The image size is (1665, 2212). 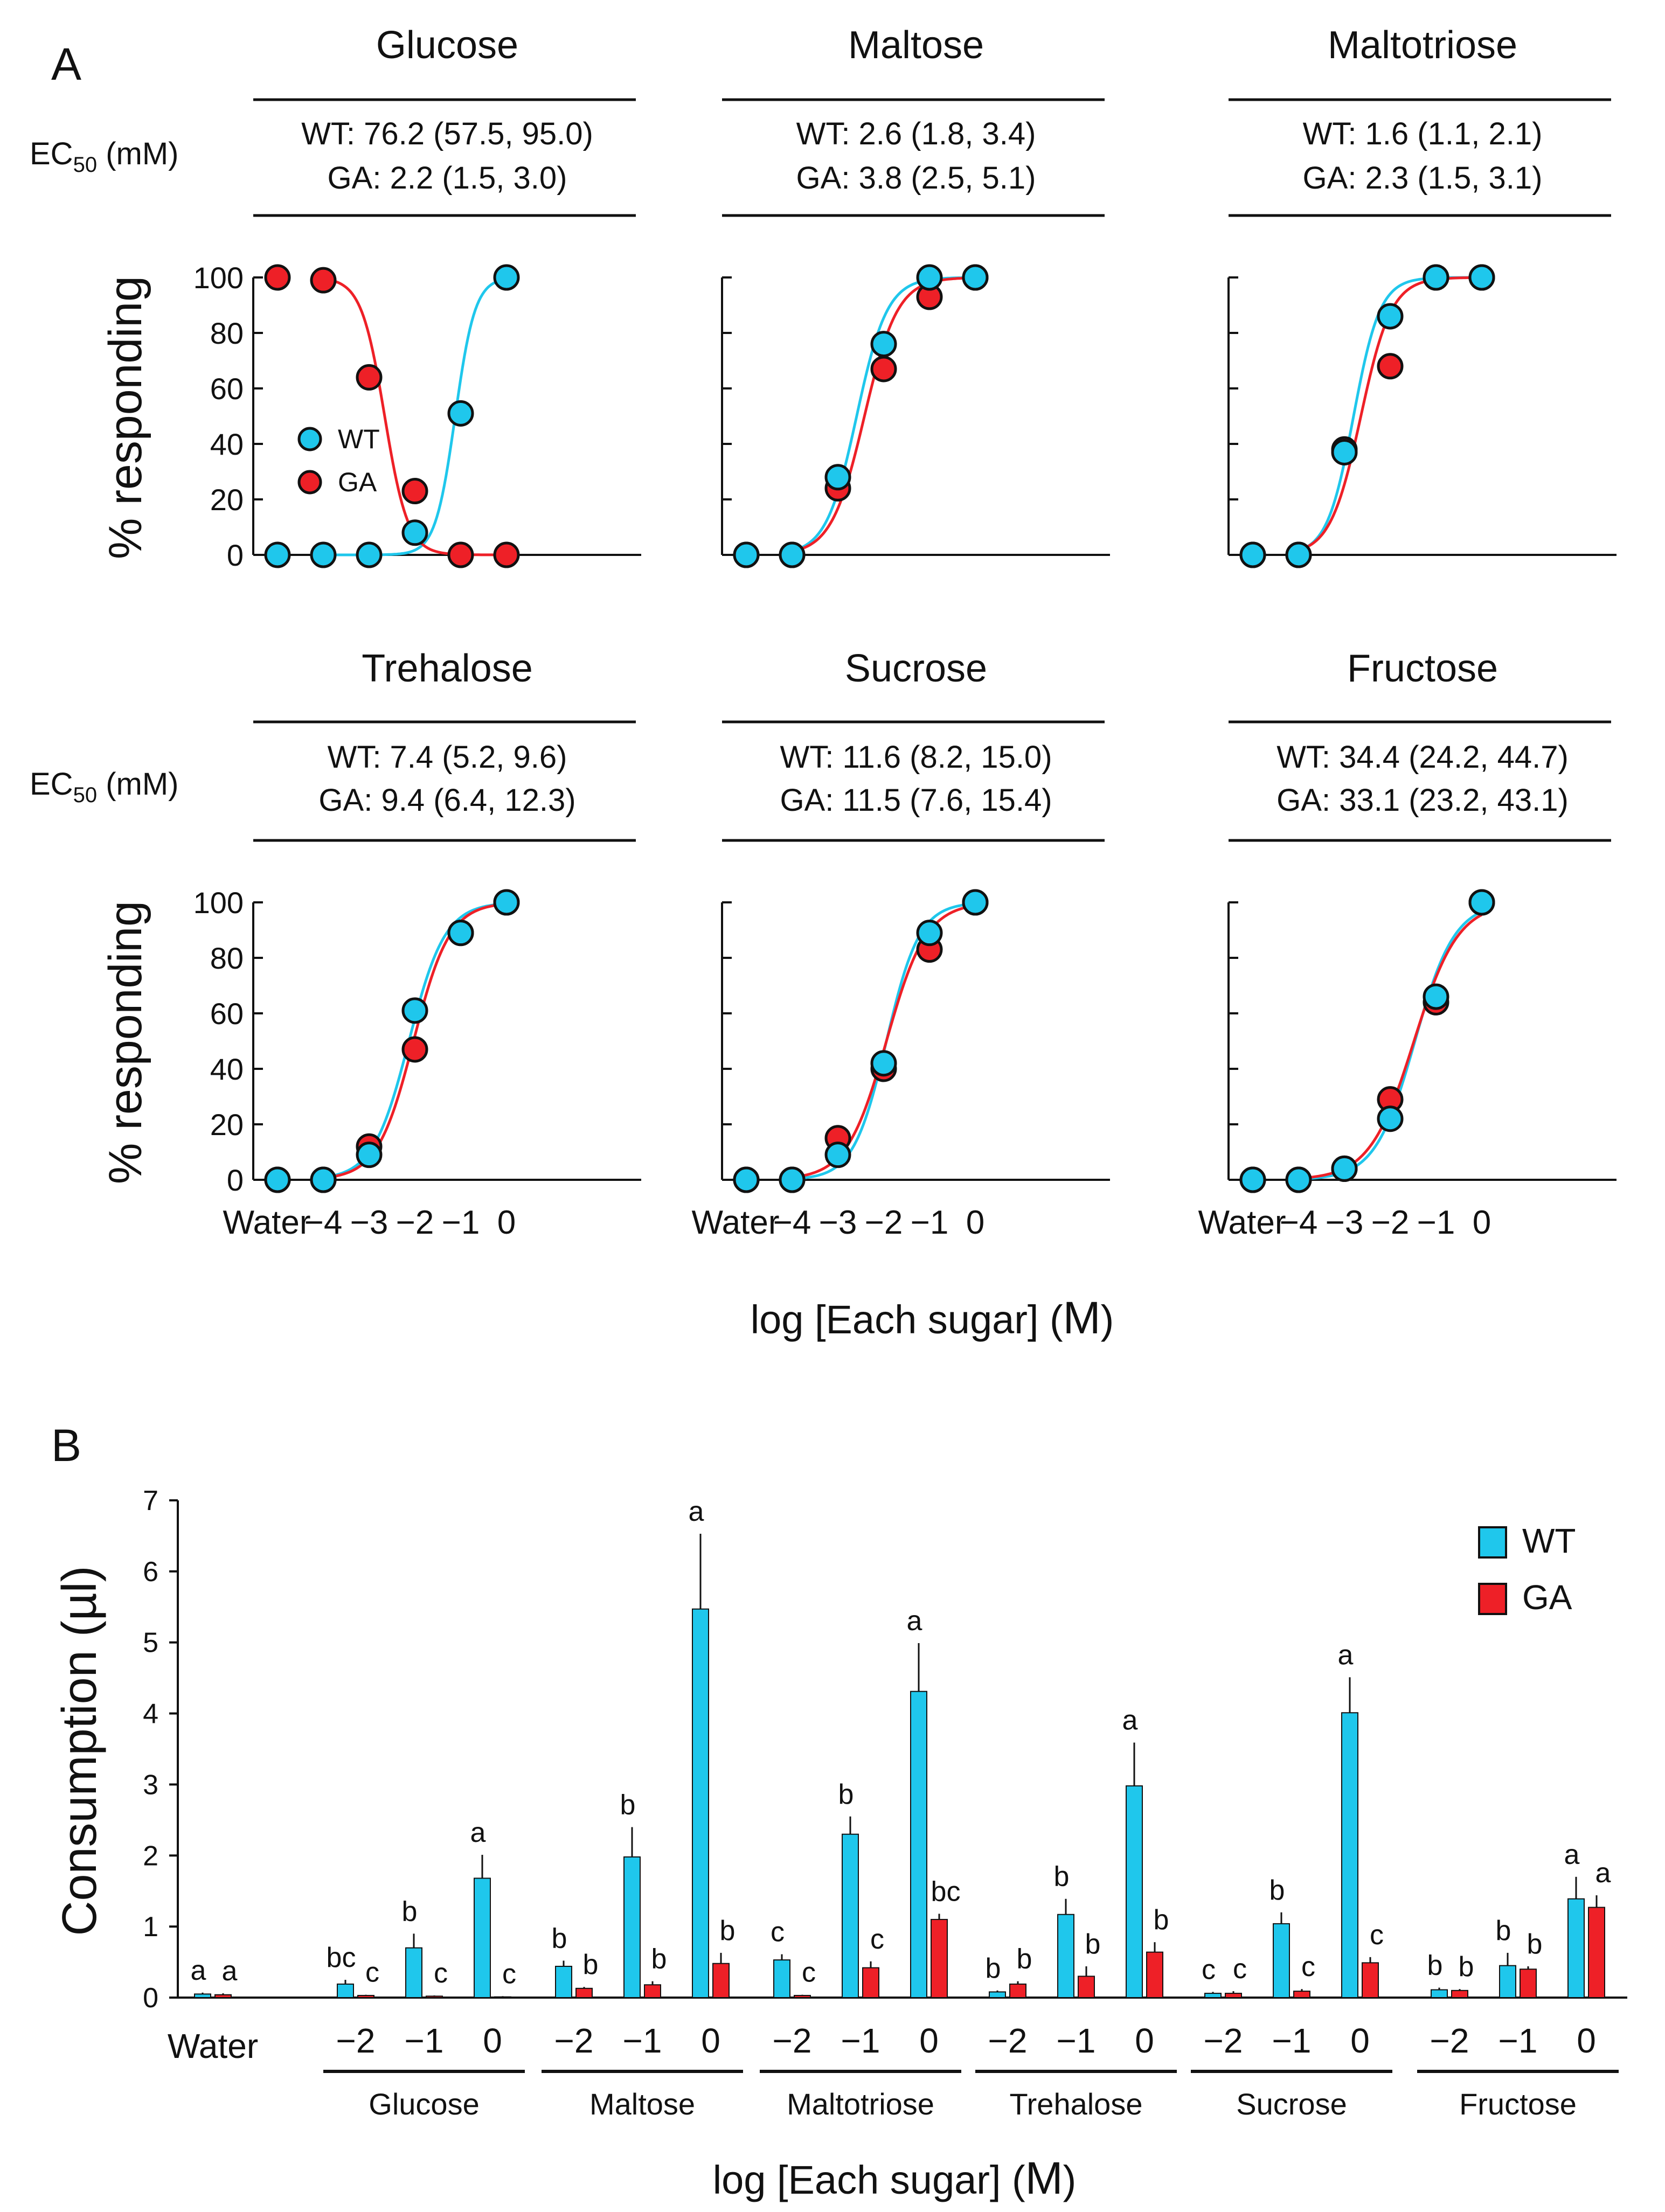 What do you see at coordinates (946, 1891) in the screenshot?
I see `ga-sig-letter: bc` at bounding box center [946, 1891].